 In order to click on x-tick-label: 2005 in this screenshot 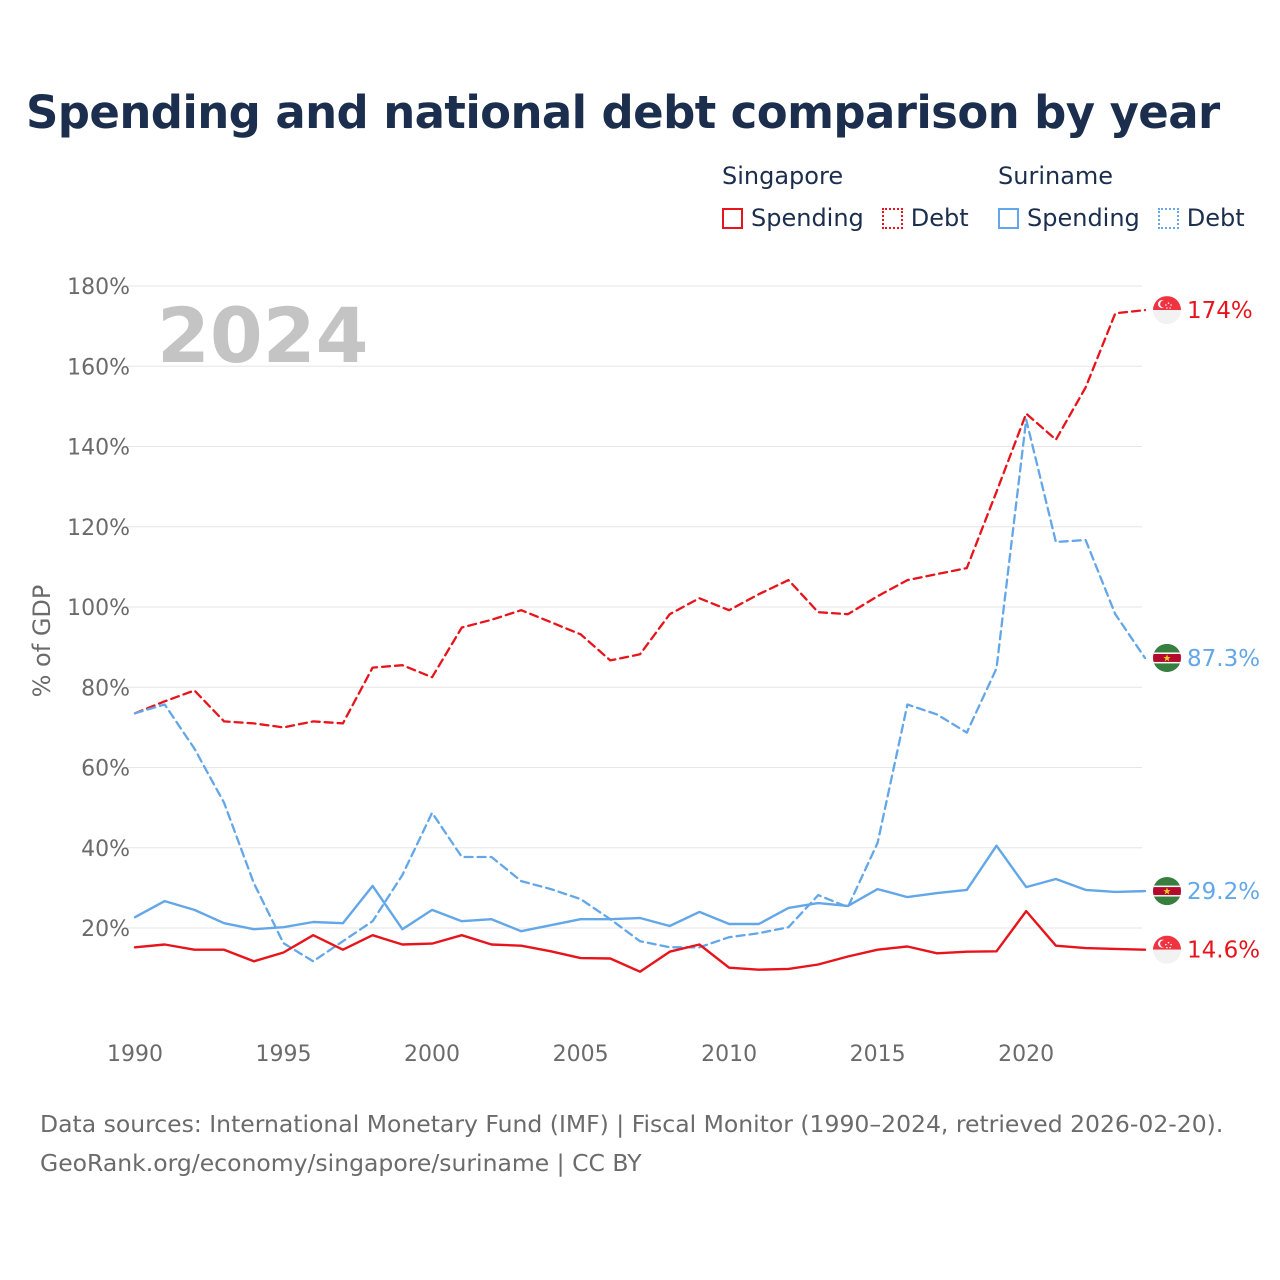, I will do `click(581, 1054)`.